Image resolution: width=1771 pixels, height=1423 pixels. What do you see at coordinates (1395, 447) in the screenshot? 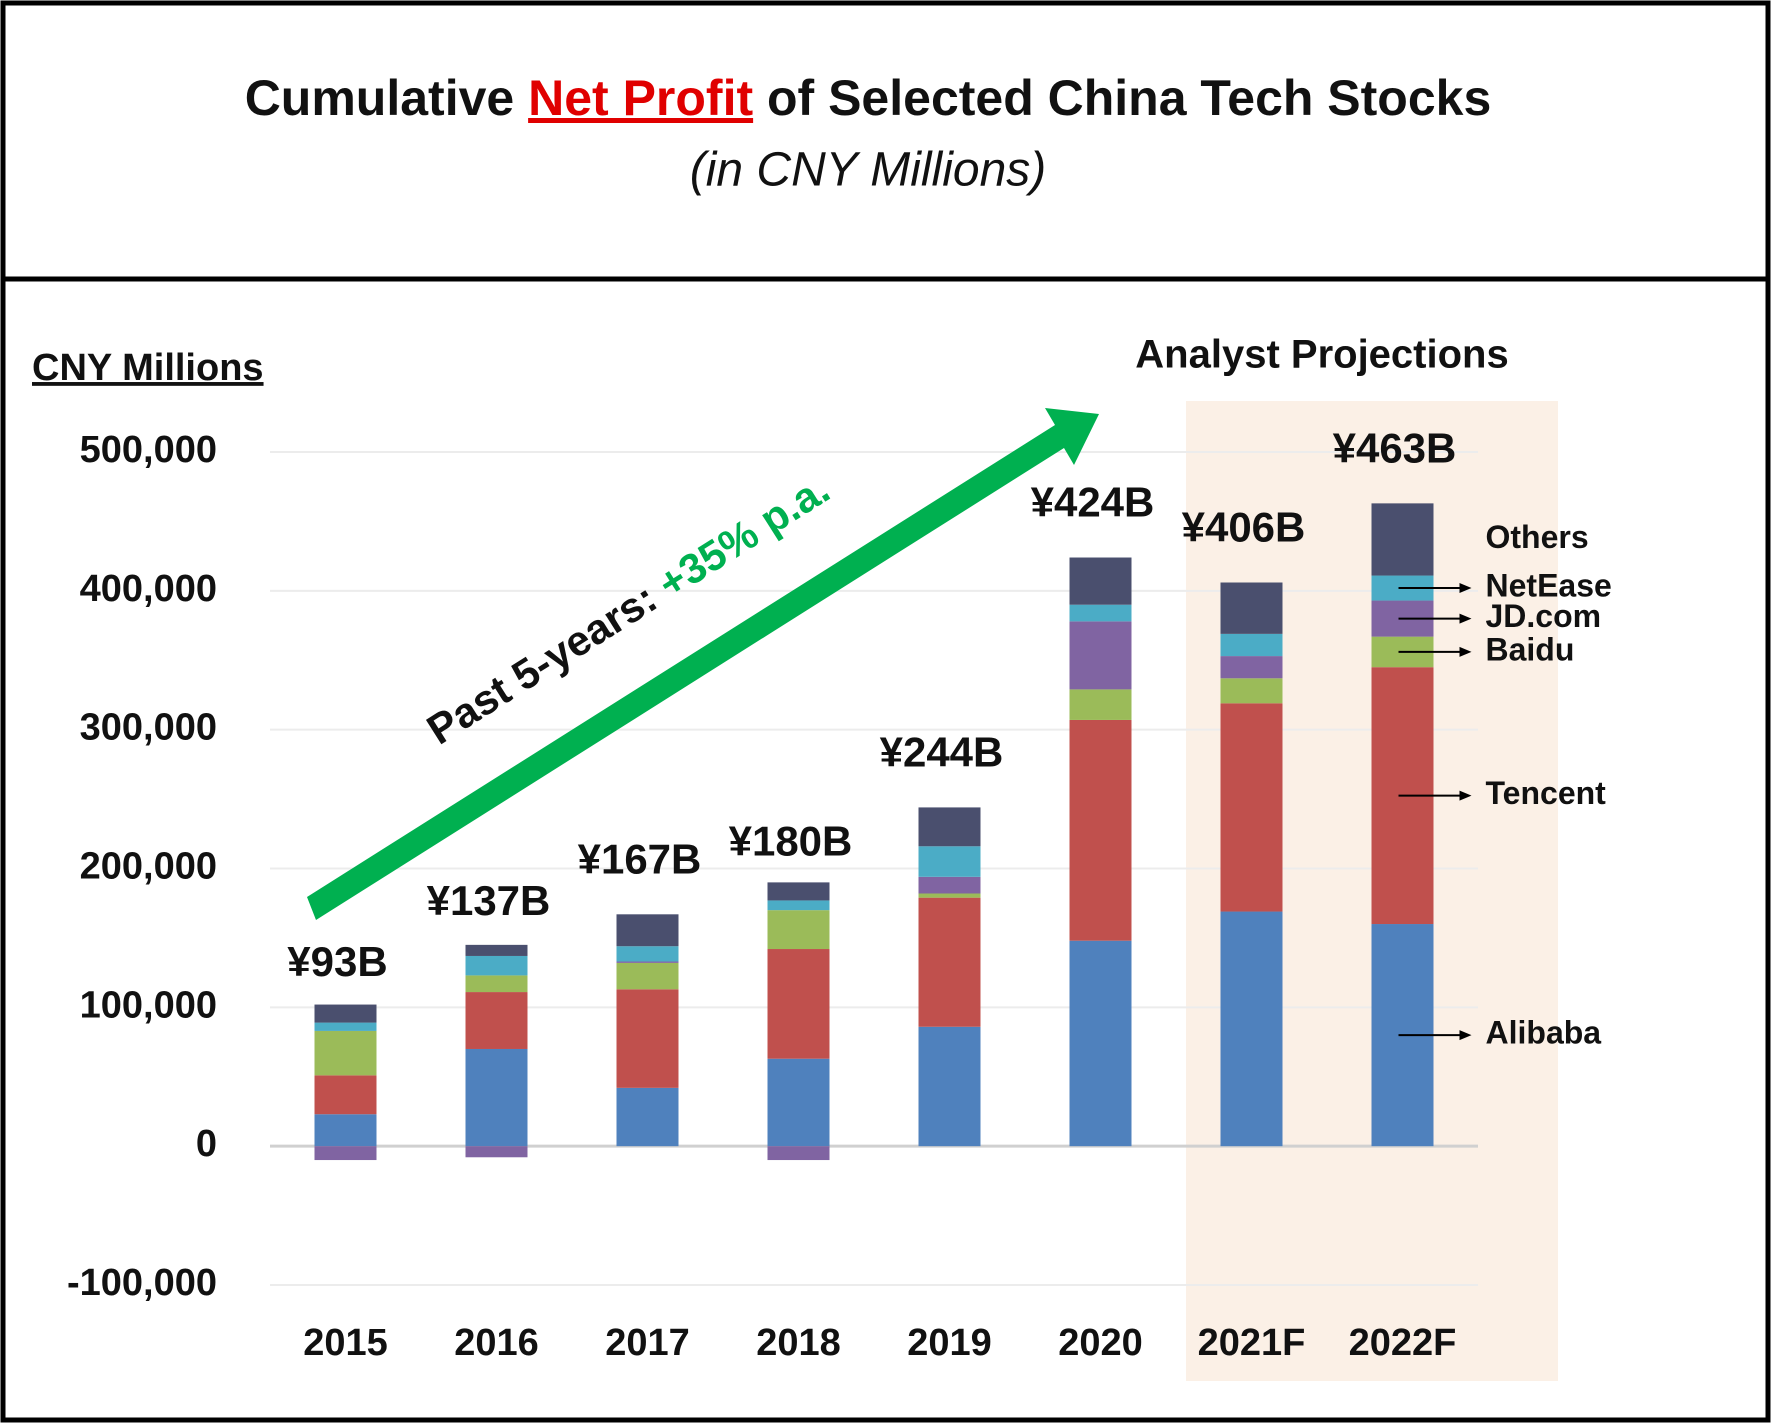
I see `total-label: ¥463B` at bounding box center [1395, 447].